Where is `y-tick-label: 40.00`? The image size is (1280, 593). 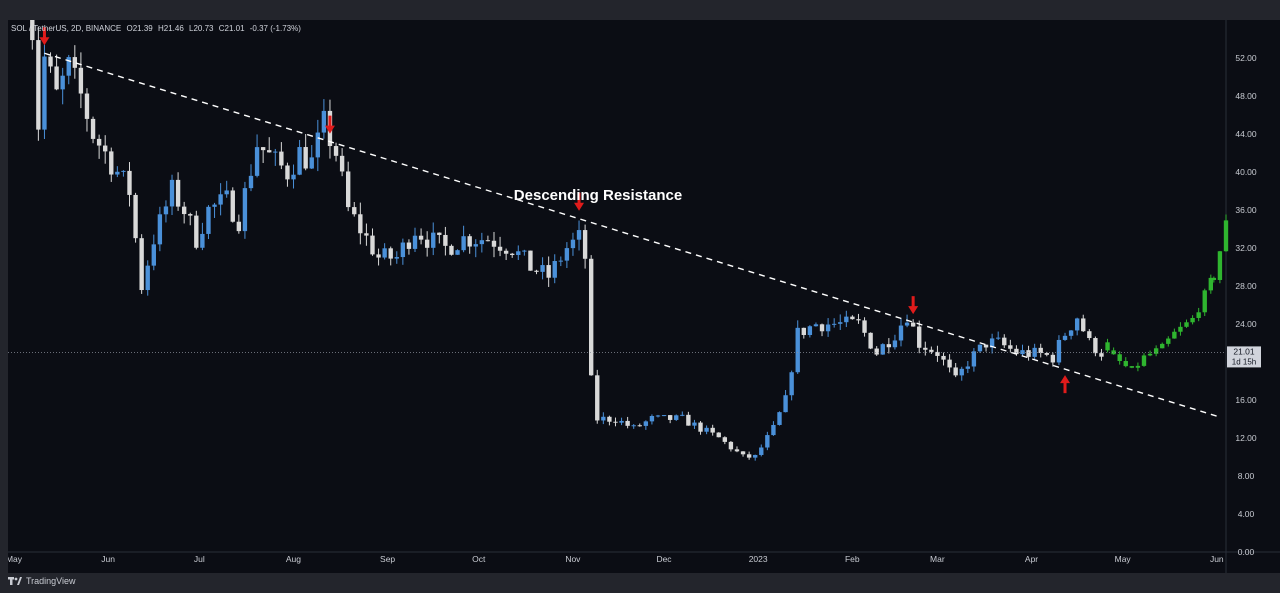
y-tick-label: 40.00 is located at coordinates (1246, 172).